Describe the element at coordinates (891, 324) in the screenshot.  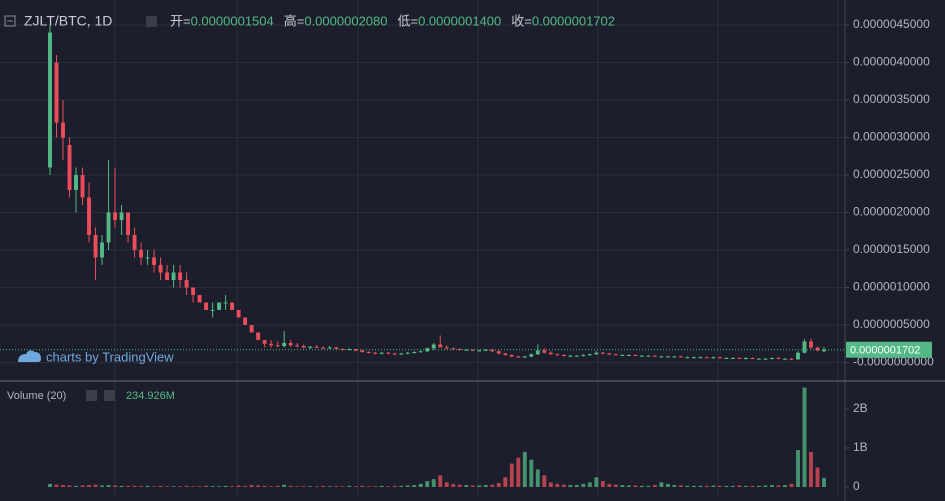
I see `y-tick-label: 0.0000005000` at that location.